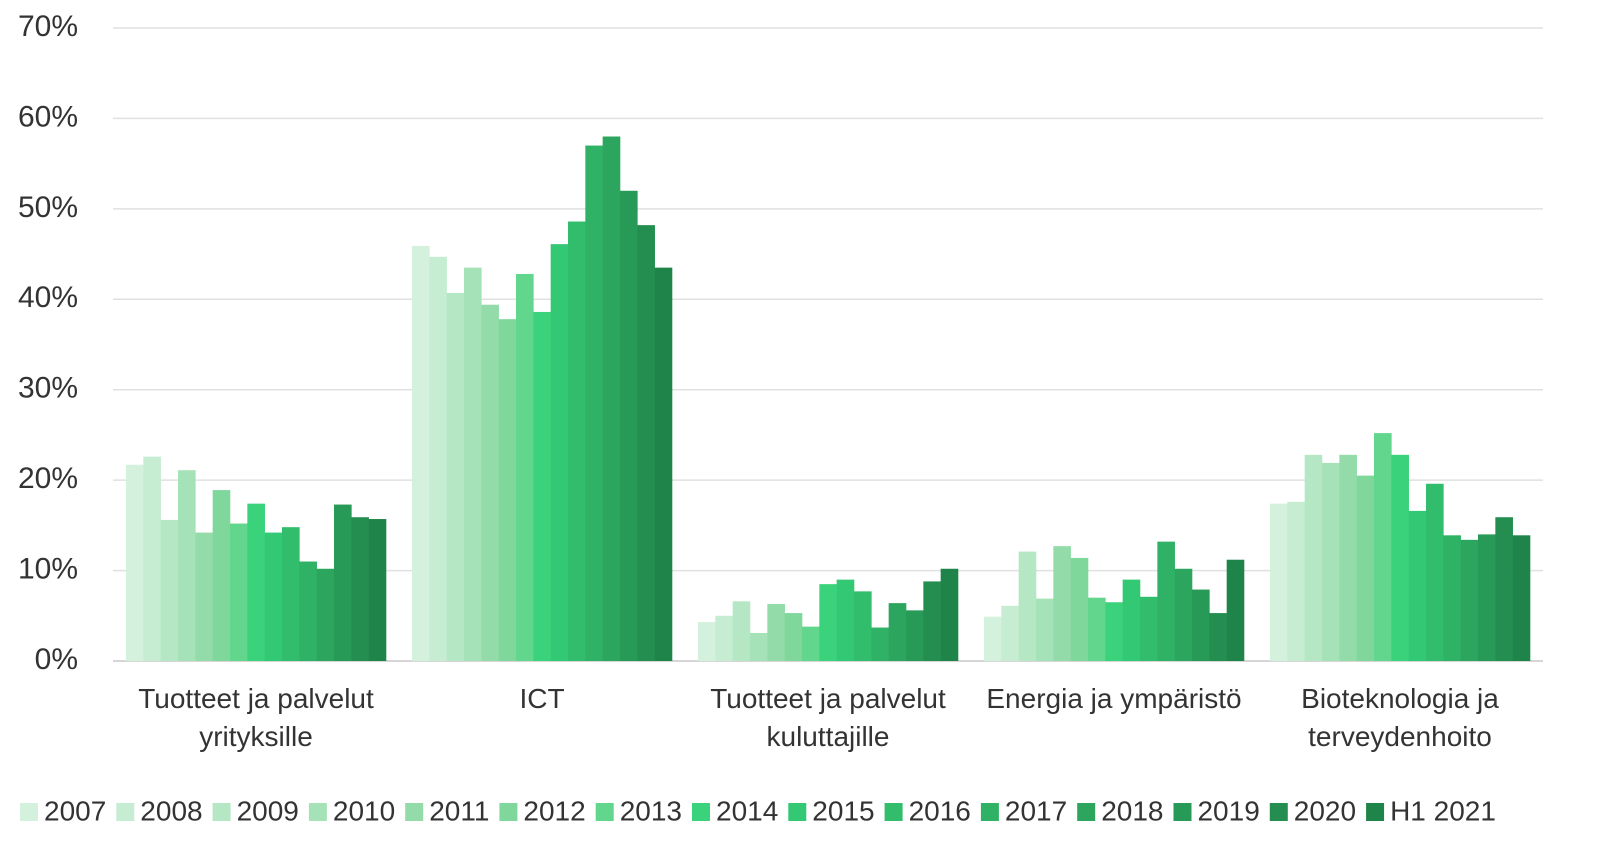  Describe the element at coordinates (747, 810) in the screenshot. I see `legend-label: 2014` at that location.